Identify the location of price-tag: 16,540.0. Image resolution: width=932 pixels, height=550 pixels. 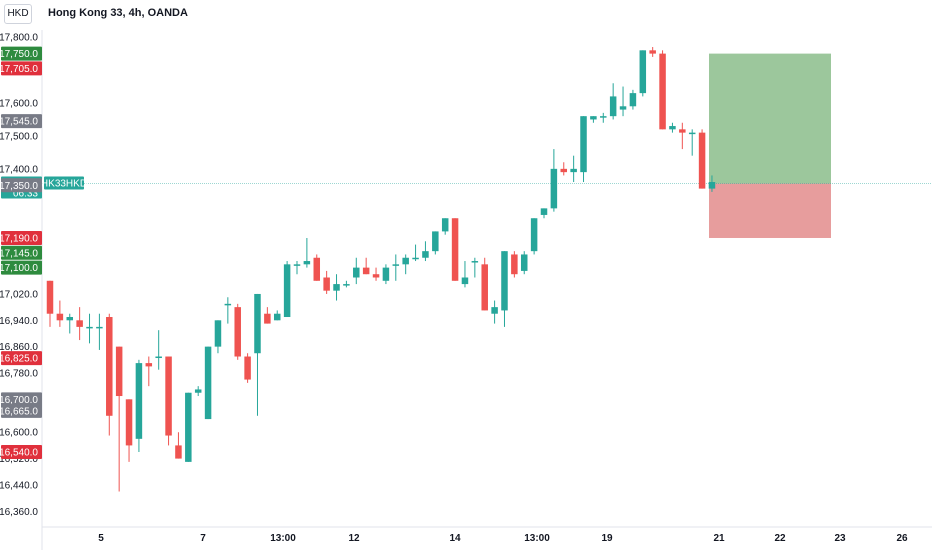
(21, 452).